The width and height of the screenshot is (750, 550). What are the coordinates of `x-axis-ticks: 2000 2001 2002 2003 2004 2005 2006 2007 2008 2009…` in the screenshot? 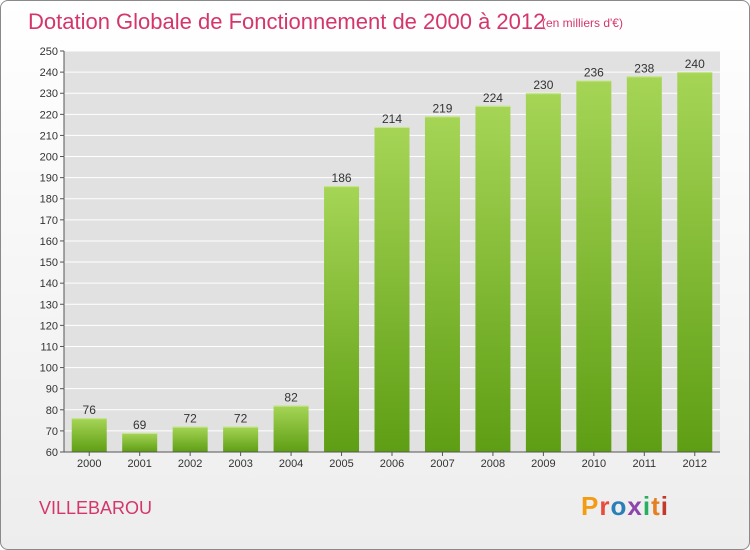 It's located at (392, 461).